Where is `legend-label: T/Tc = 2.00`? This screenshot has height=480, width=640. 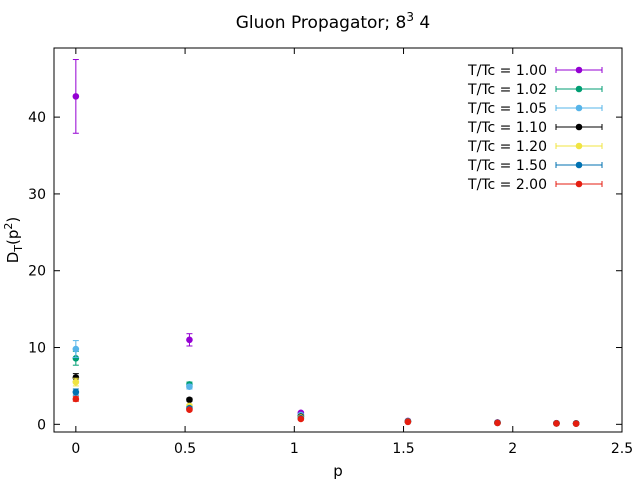 legend-label: T/Tc = 2.00 is located at coordinates (507, 185).